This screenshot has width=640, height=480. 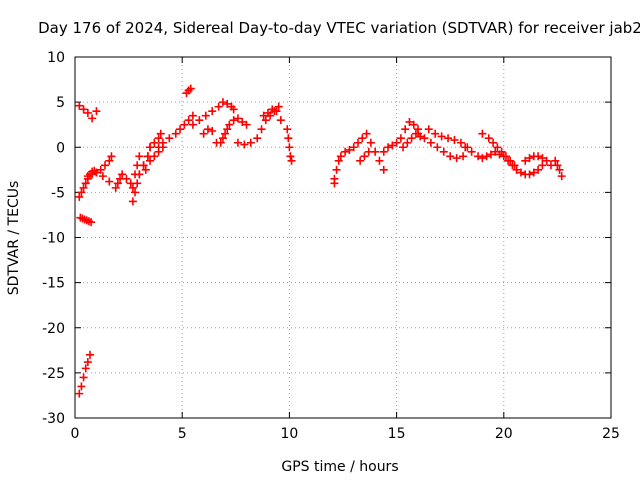 I want to click on y-tick-label: -25, so click(x=53, y=374).